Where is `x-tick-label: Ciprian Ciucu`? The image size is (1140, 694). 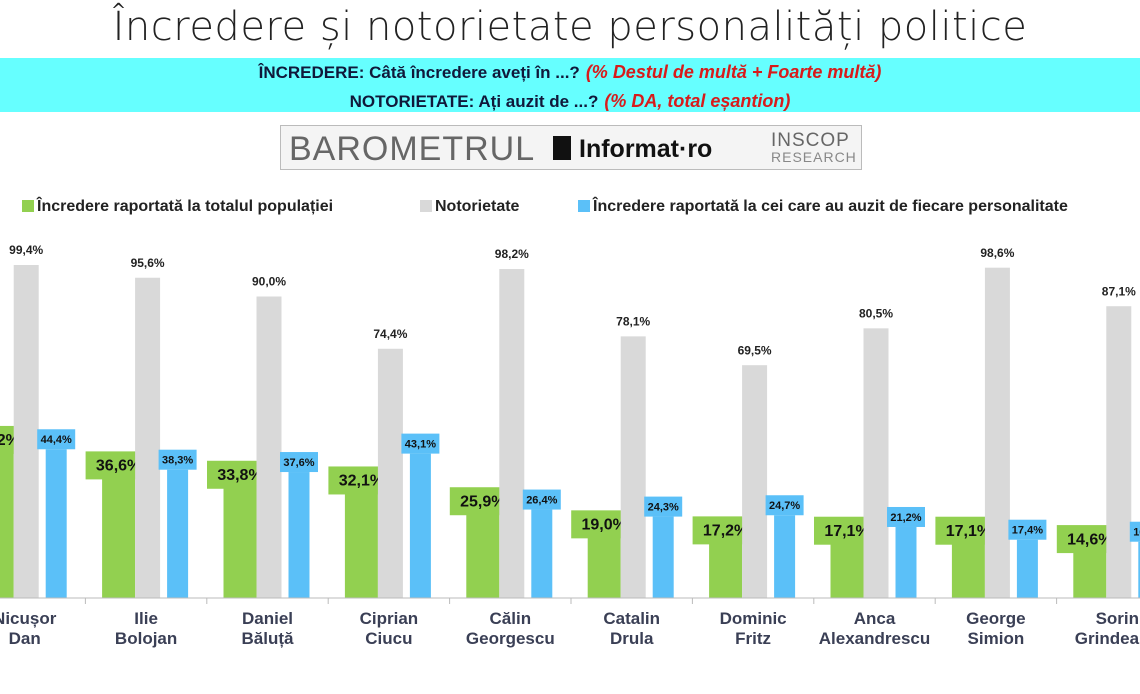 x-tick-label: Ciprian Ciucu is located at coordinates (389, 628).